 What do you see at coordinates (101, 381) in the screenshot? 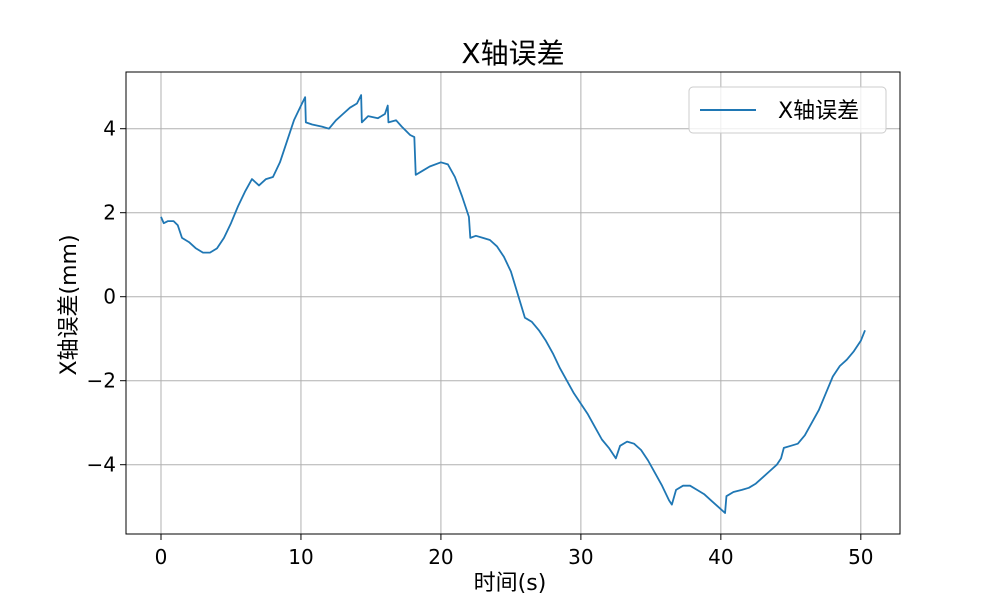
I see `y-tick-label: −2` at bounding box center [101, 381].